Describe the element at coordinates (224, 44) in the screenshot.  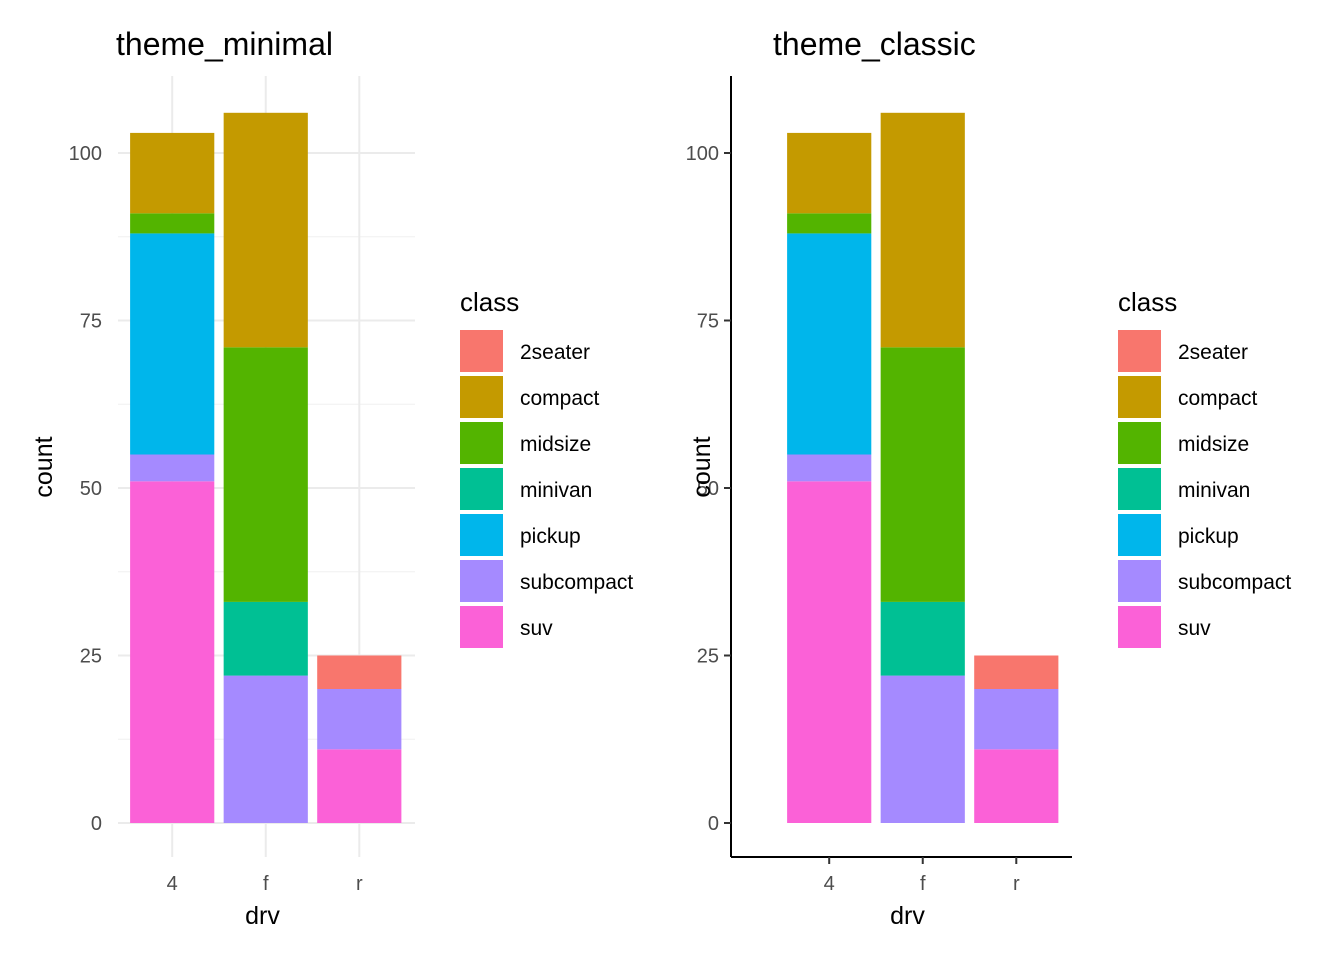
I see `chart-title: theme_minimal` at that location.